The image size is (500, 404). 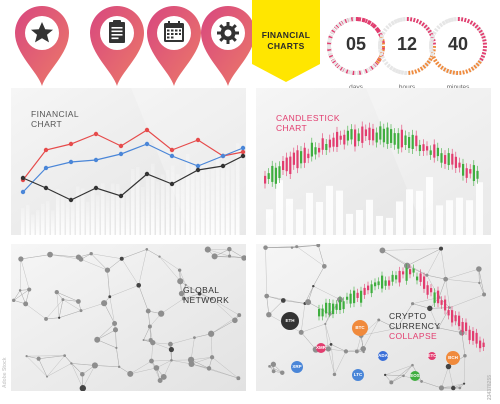 What do you see at coordinates (286, 41) in the screenshot?
I see `financial-charts-banner: FINANCIAL CHARTS` at bounding box center [286, 41].